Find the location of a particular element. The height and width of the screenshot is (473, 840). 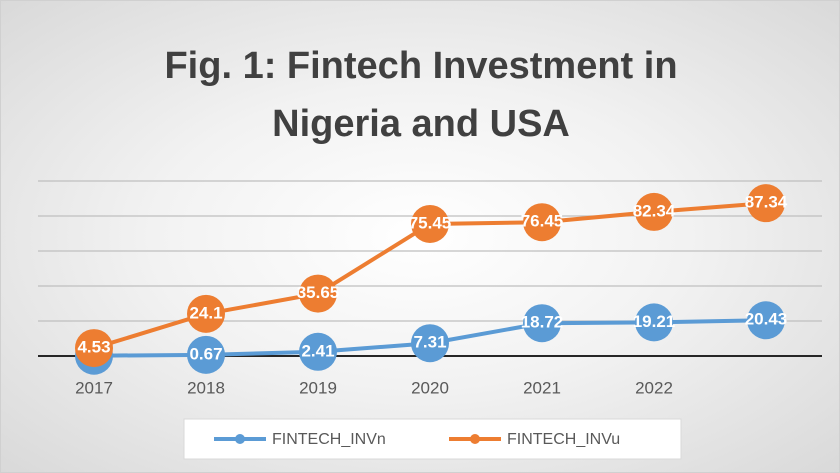

data-label: 35.65 is located at coordinates (318, 292).